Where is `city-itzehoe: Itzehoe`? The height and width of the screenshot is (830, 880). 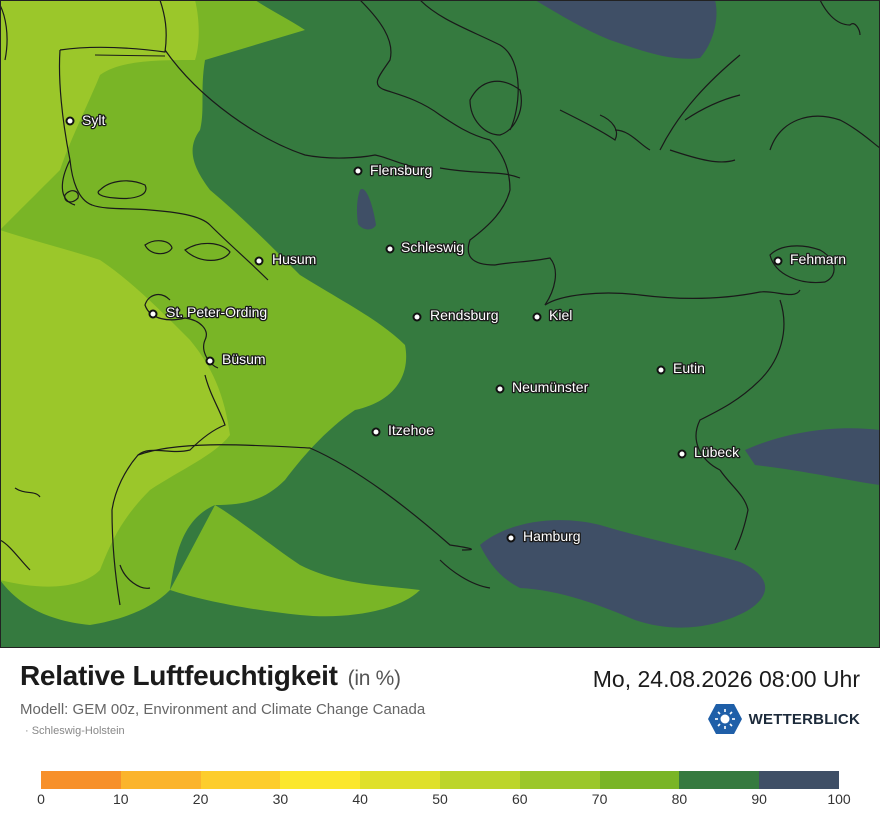 city-itzehoe: Itzehoe is located at coordinates (403, 430).